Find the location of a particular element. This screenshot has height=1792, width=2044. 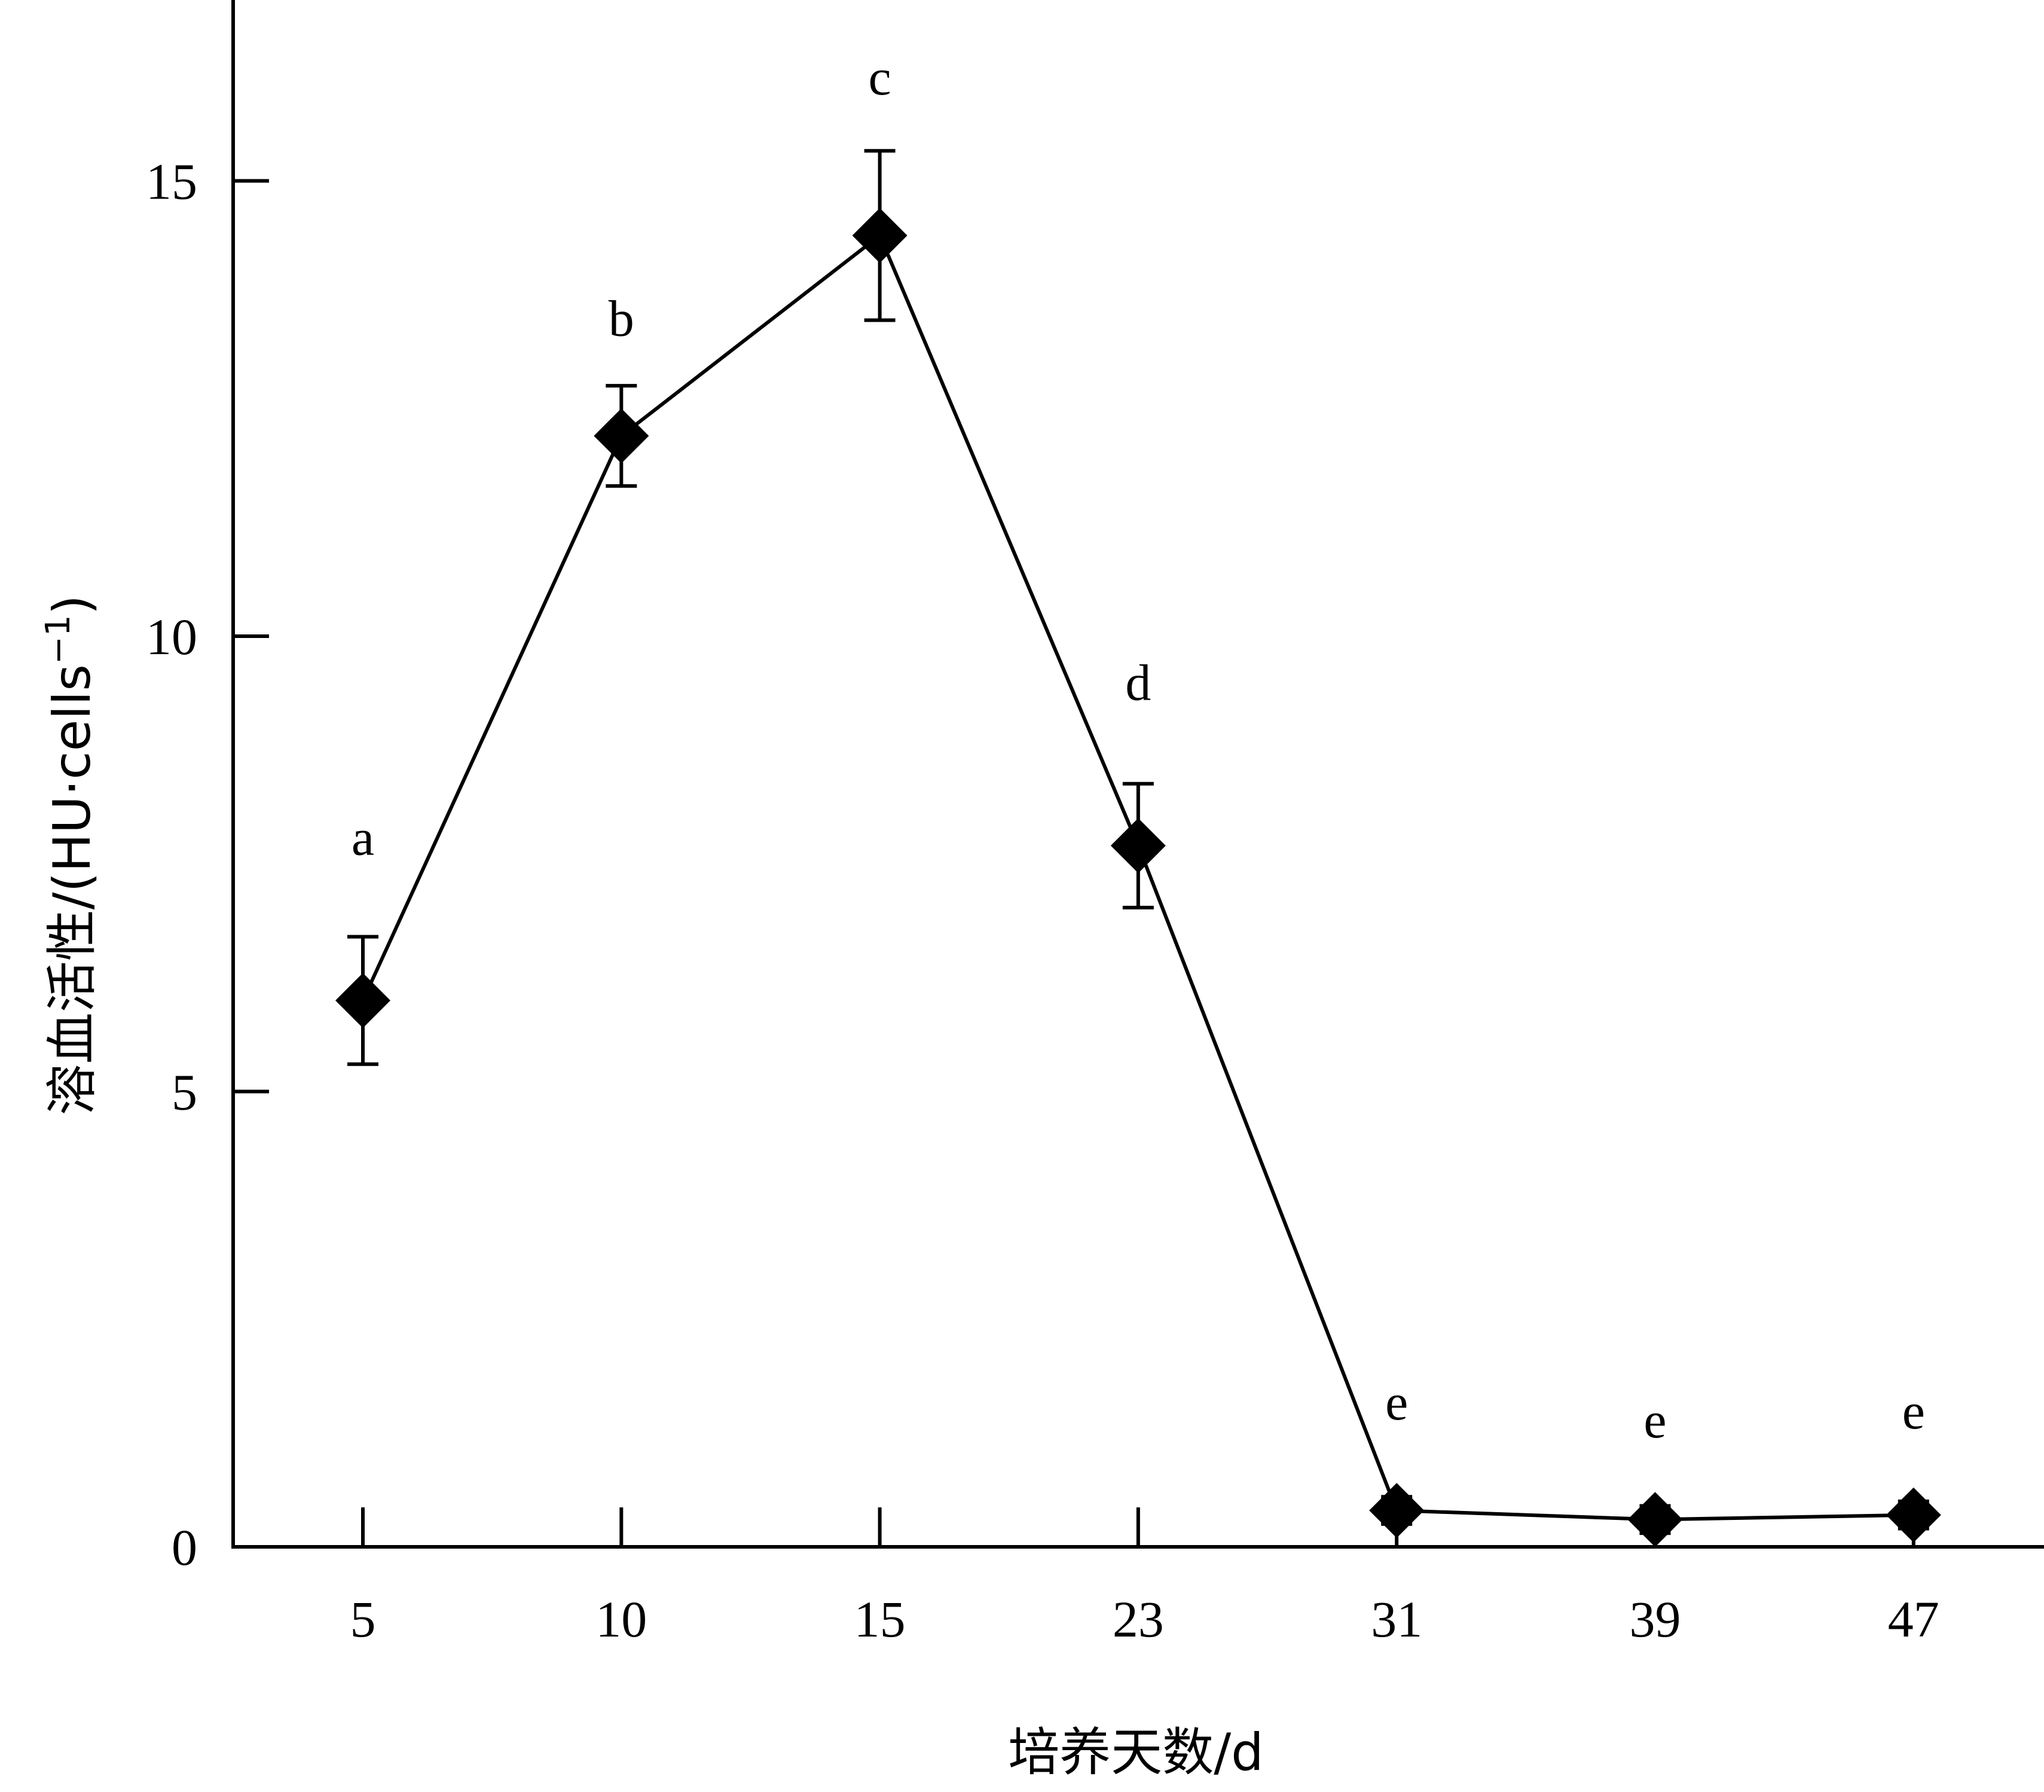

x-tick-label: 10 is located at coordinates (621, 1619).